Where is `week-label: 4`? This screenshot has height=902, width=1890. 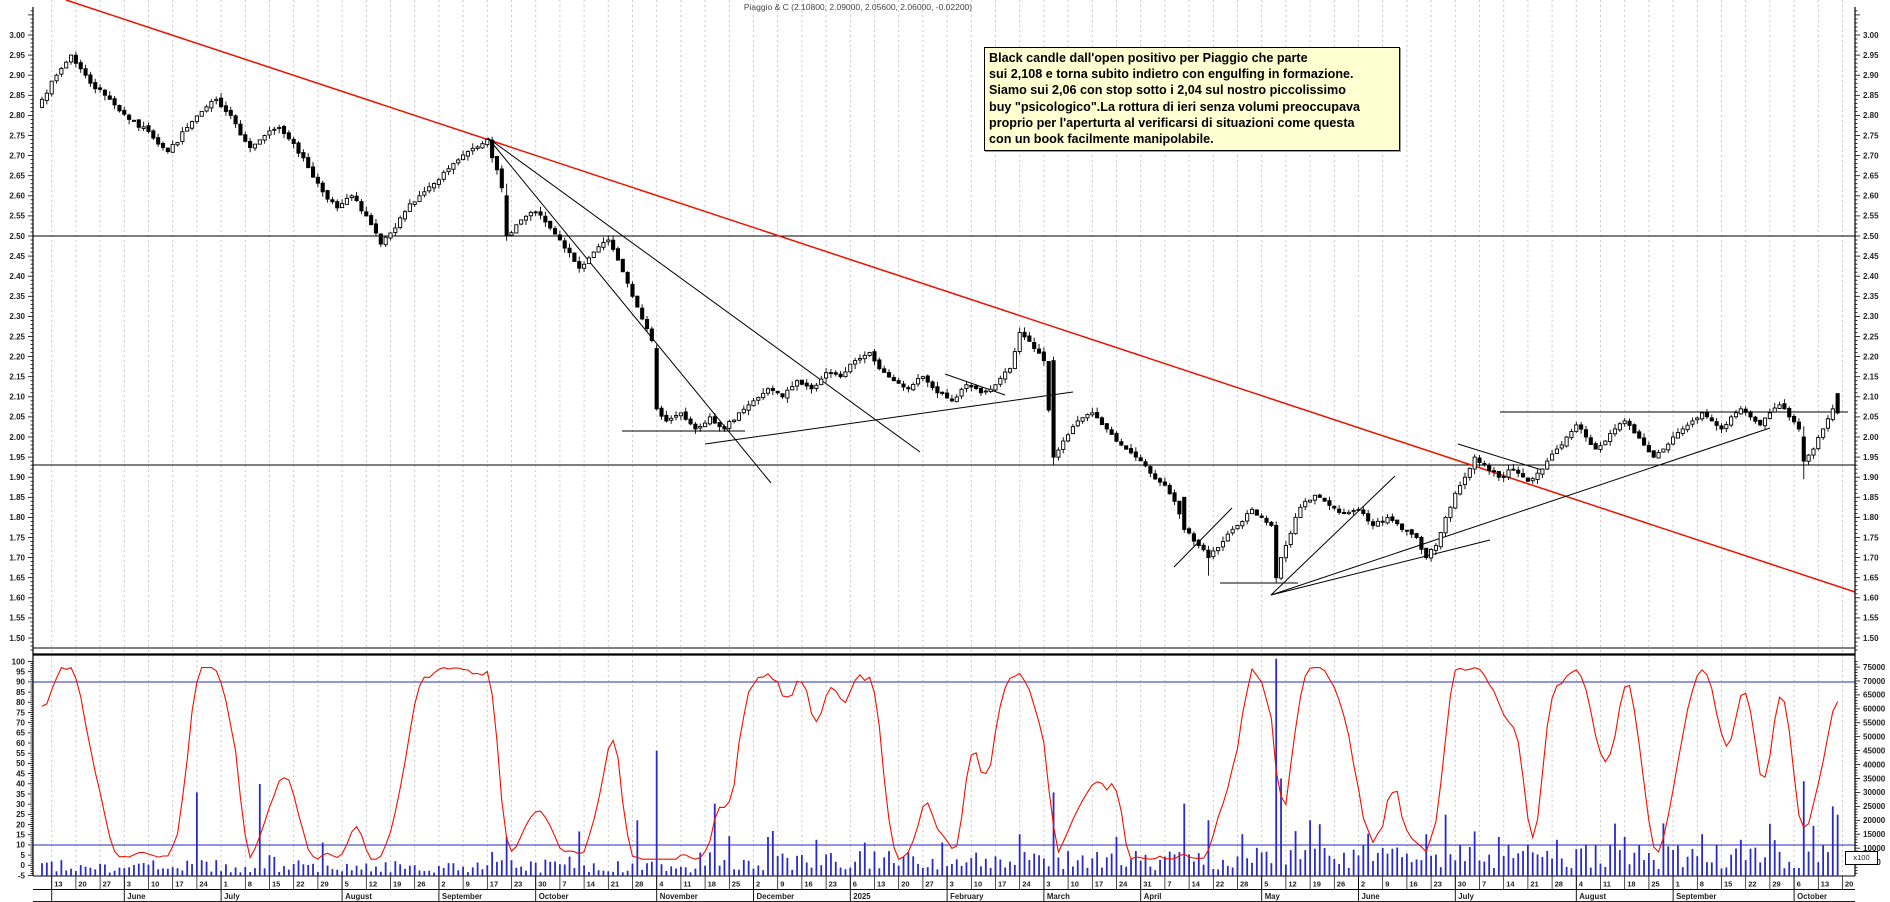
week-label: 4 is located at coordinates (661, 884).